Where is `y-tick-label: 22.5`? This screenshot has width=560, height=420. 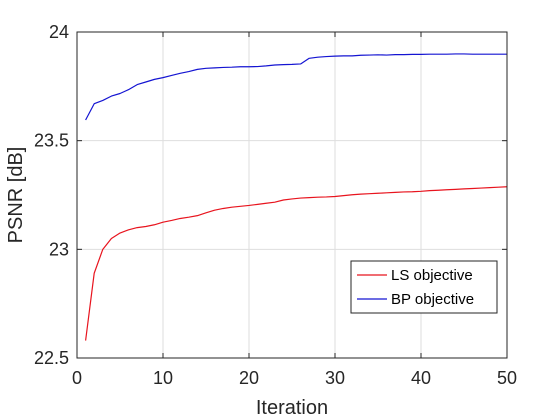
y-tick-label: 22.5 is located at coordinates (51, 358).